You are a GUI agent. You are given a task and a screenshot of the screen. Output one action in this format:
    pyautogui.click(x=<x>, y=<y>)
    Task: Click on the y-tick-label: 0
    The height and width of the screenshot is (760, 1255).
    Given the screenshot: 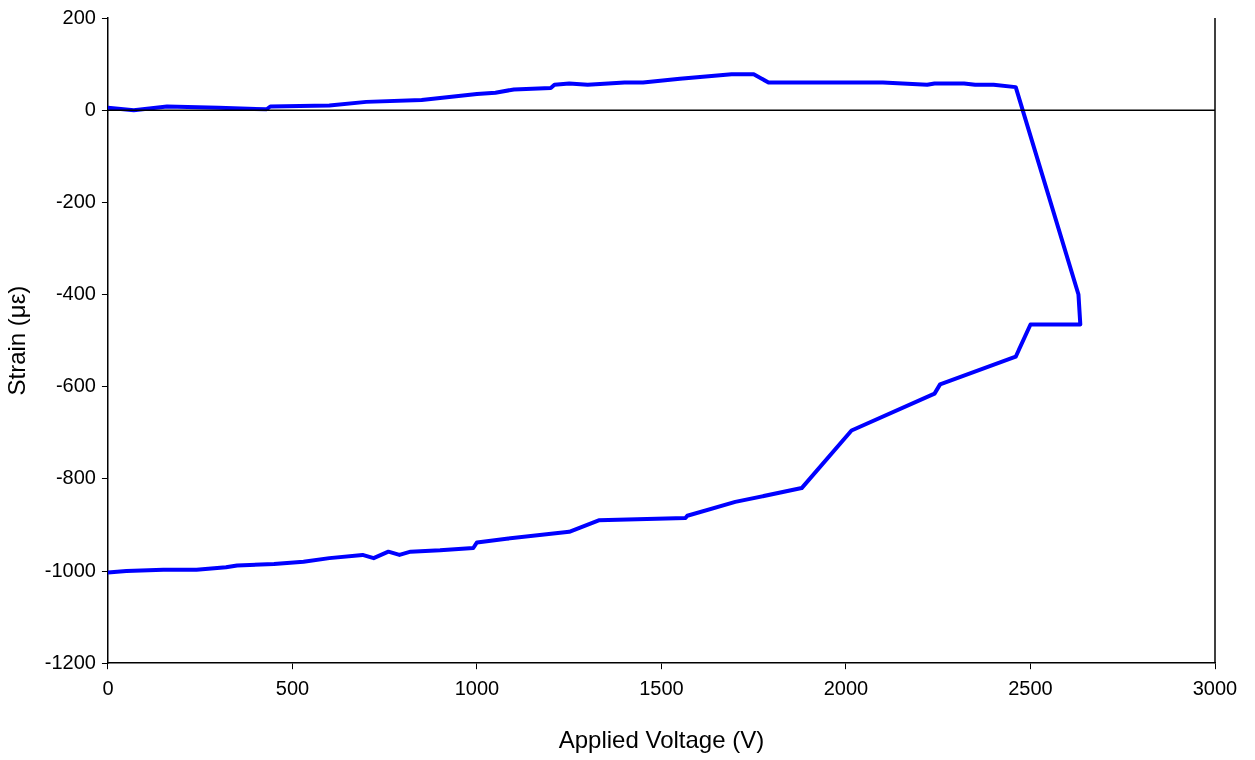 What is the action you would take?
    pyautogui.click(x=90, y=108)
    